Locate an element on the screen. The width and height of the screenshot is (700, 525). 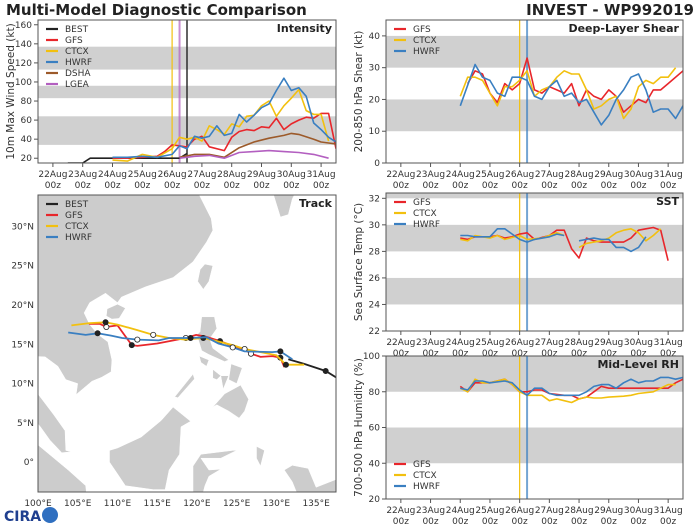
y-tick-label: 32 is located at coordinates (374, 199).